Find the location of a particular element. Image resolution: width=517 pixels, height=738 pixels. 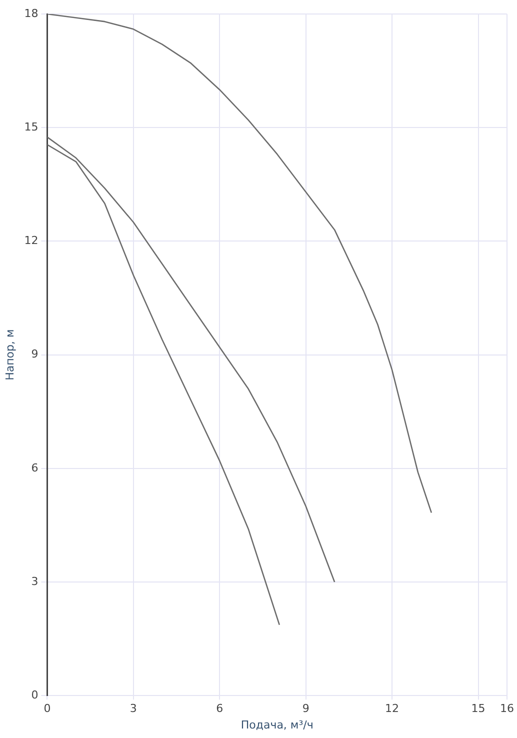

y-tick-label: 6 is located at coordinates (34, 467).